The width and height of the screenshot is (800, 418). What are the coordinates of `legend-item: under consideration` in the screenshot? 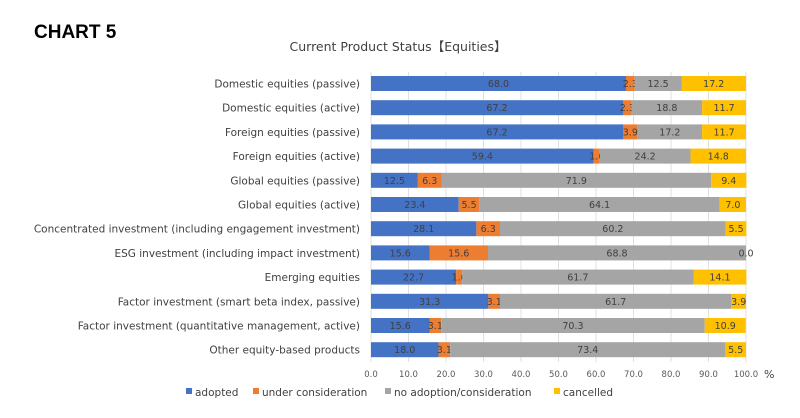 It's located at (310, 393).